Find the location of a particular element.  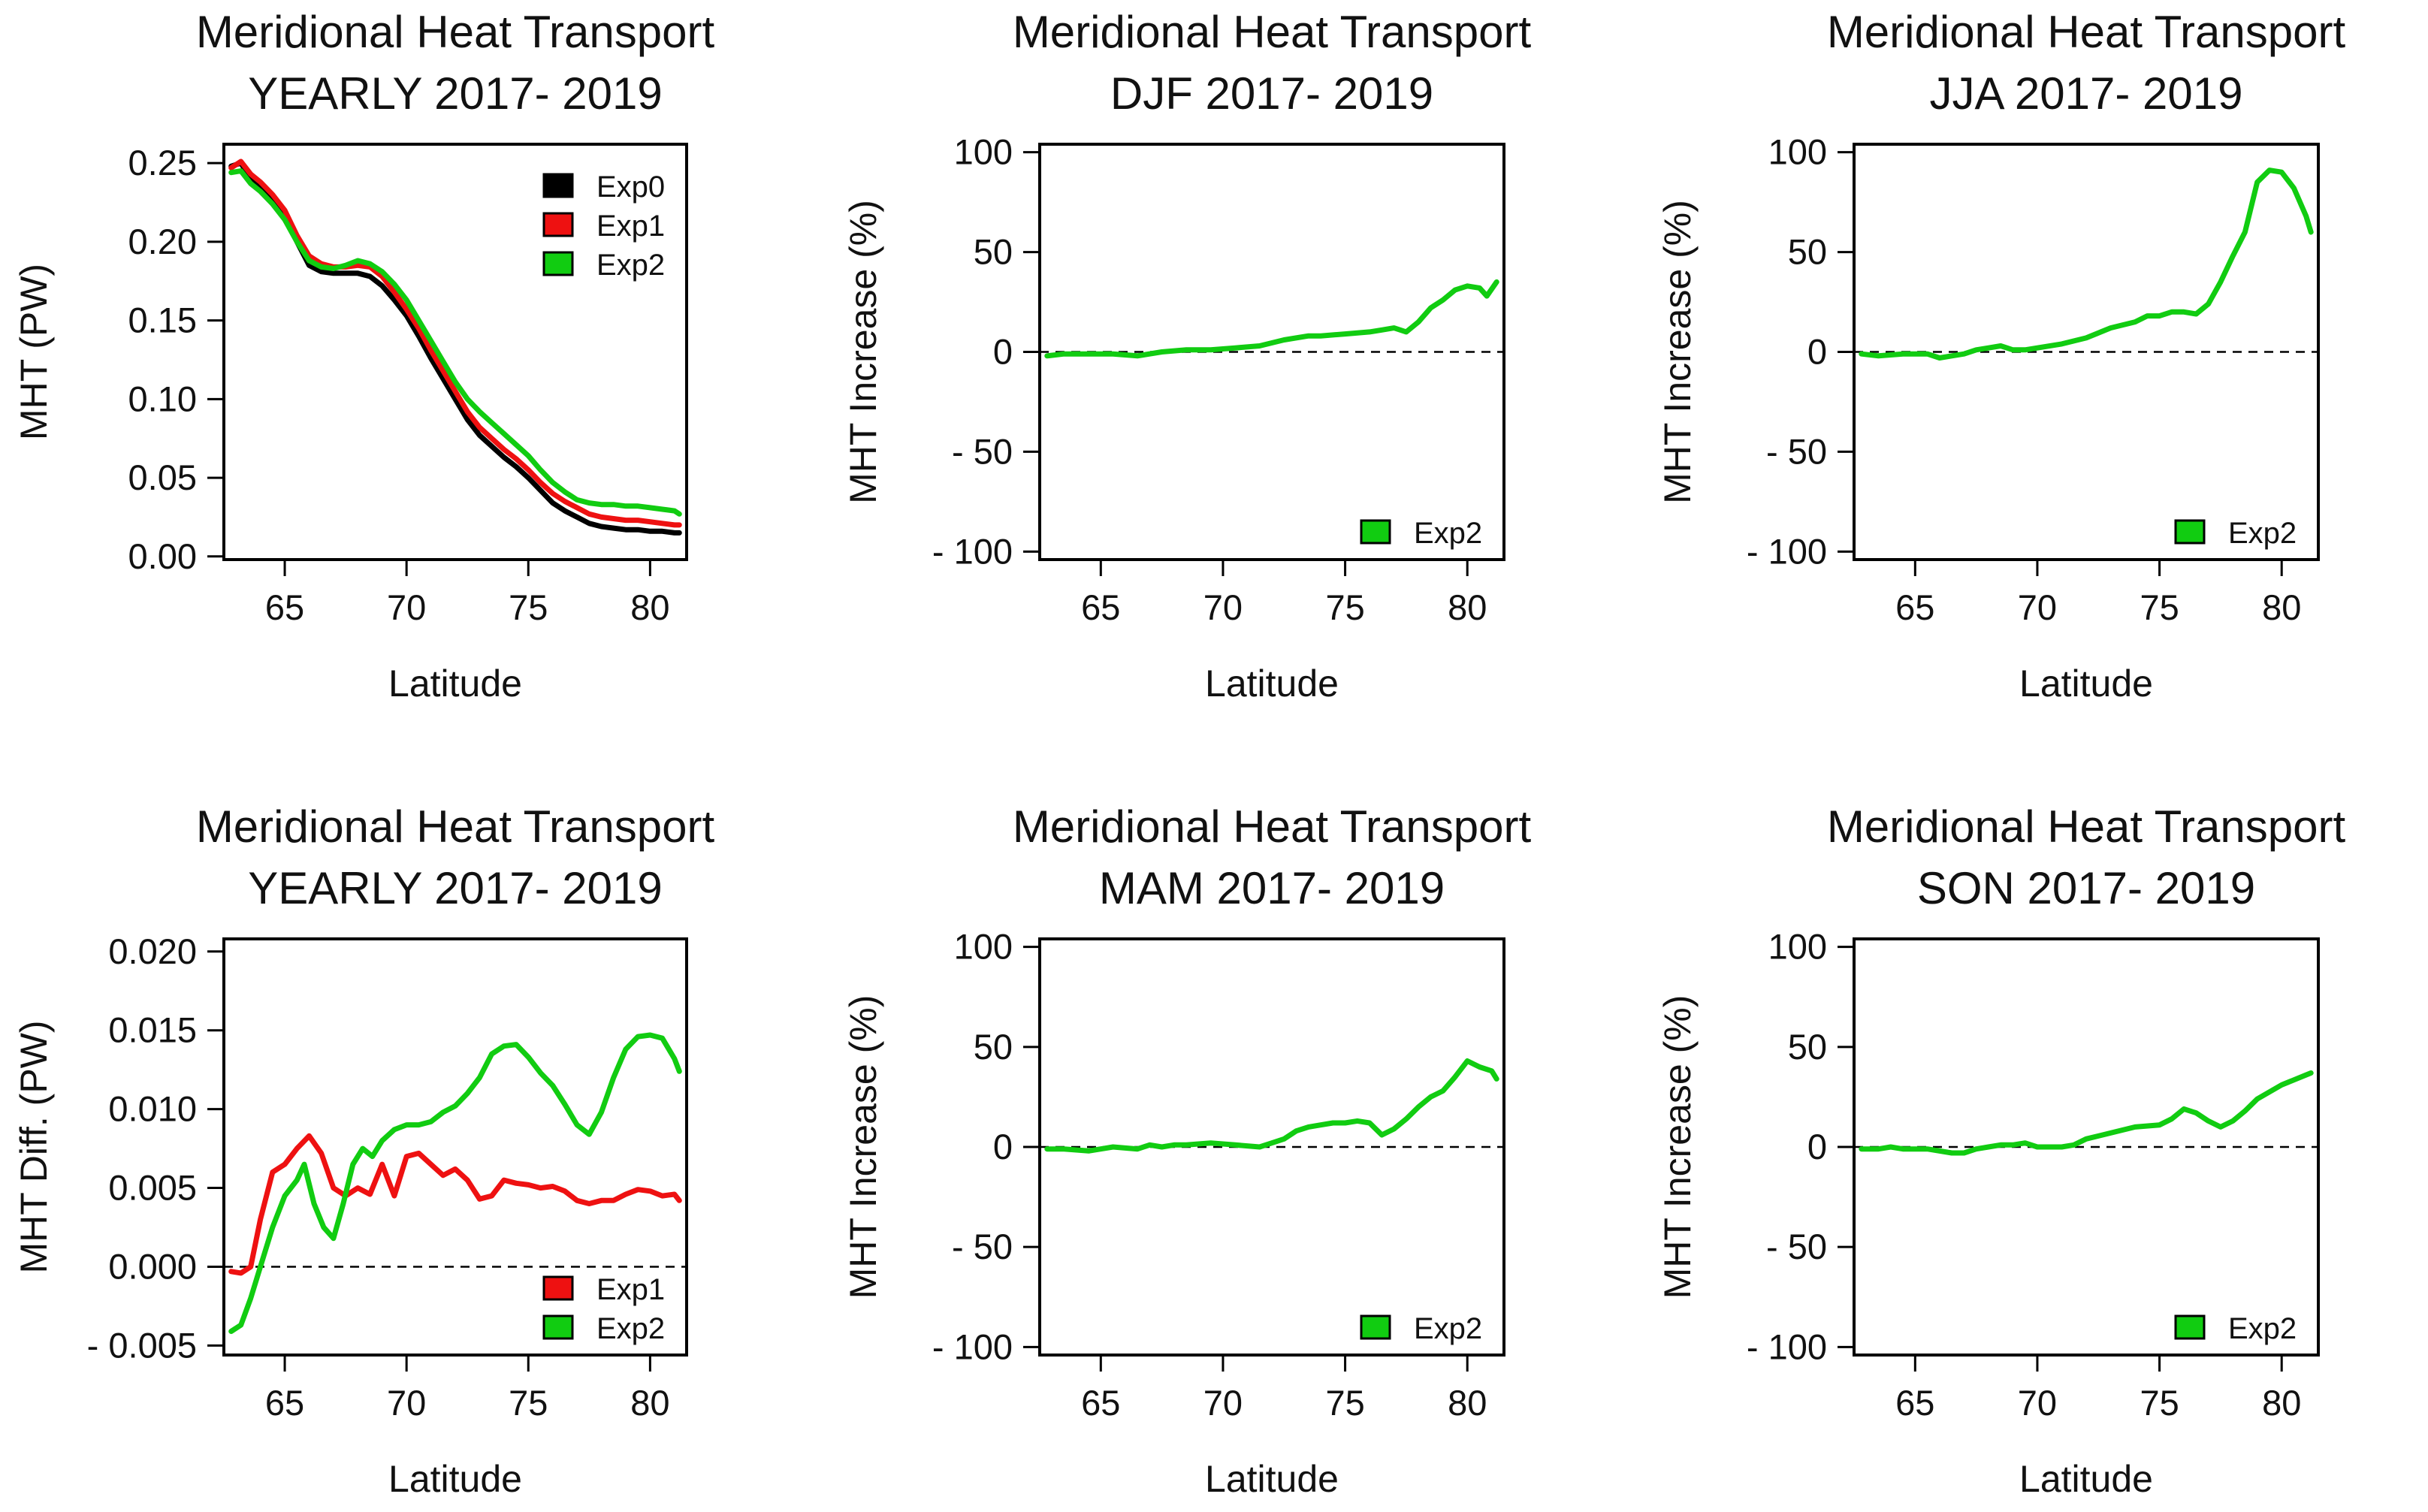

y-tick-label: 0.20 is located at coordinates (162, 241).